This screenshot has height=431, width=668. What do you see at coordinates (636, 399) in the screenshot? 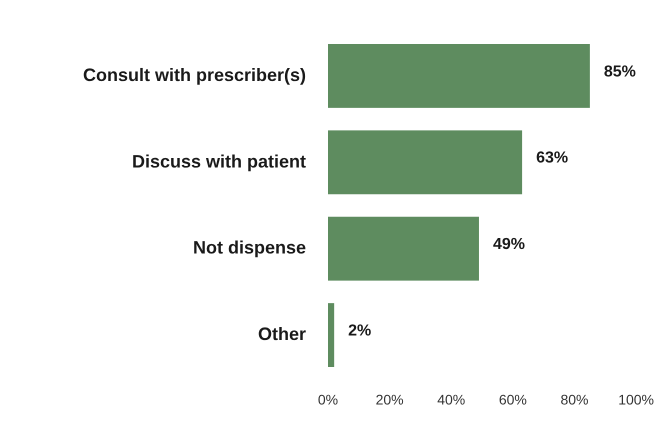
I see `x-tick-label: 100%` at bounding box center [636, 399].